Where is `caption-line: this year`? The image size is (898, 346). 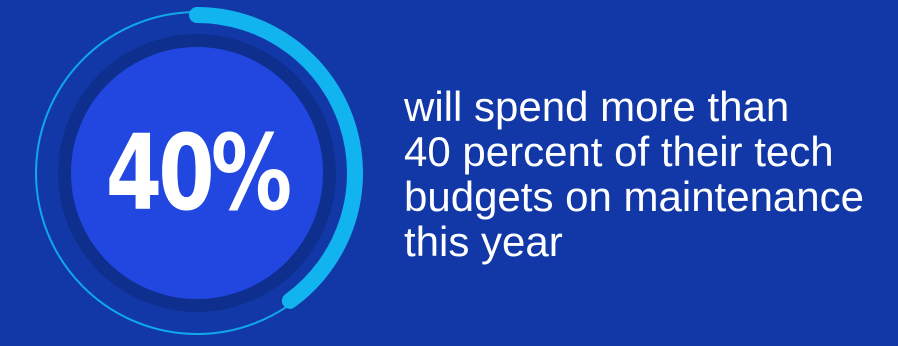 caption-line: this year is located at coordinates (483, 241).